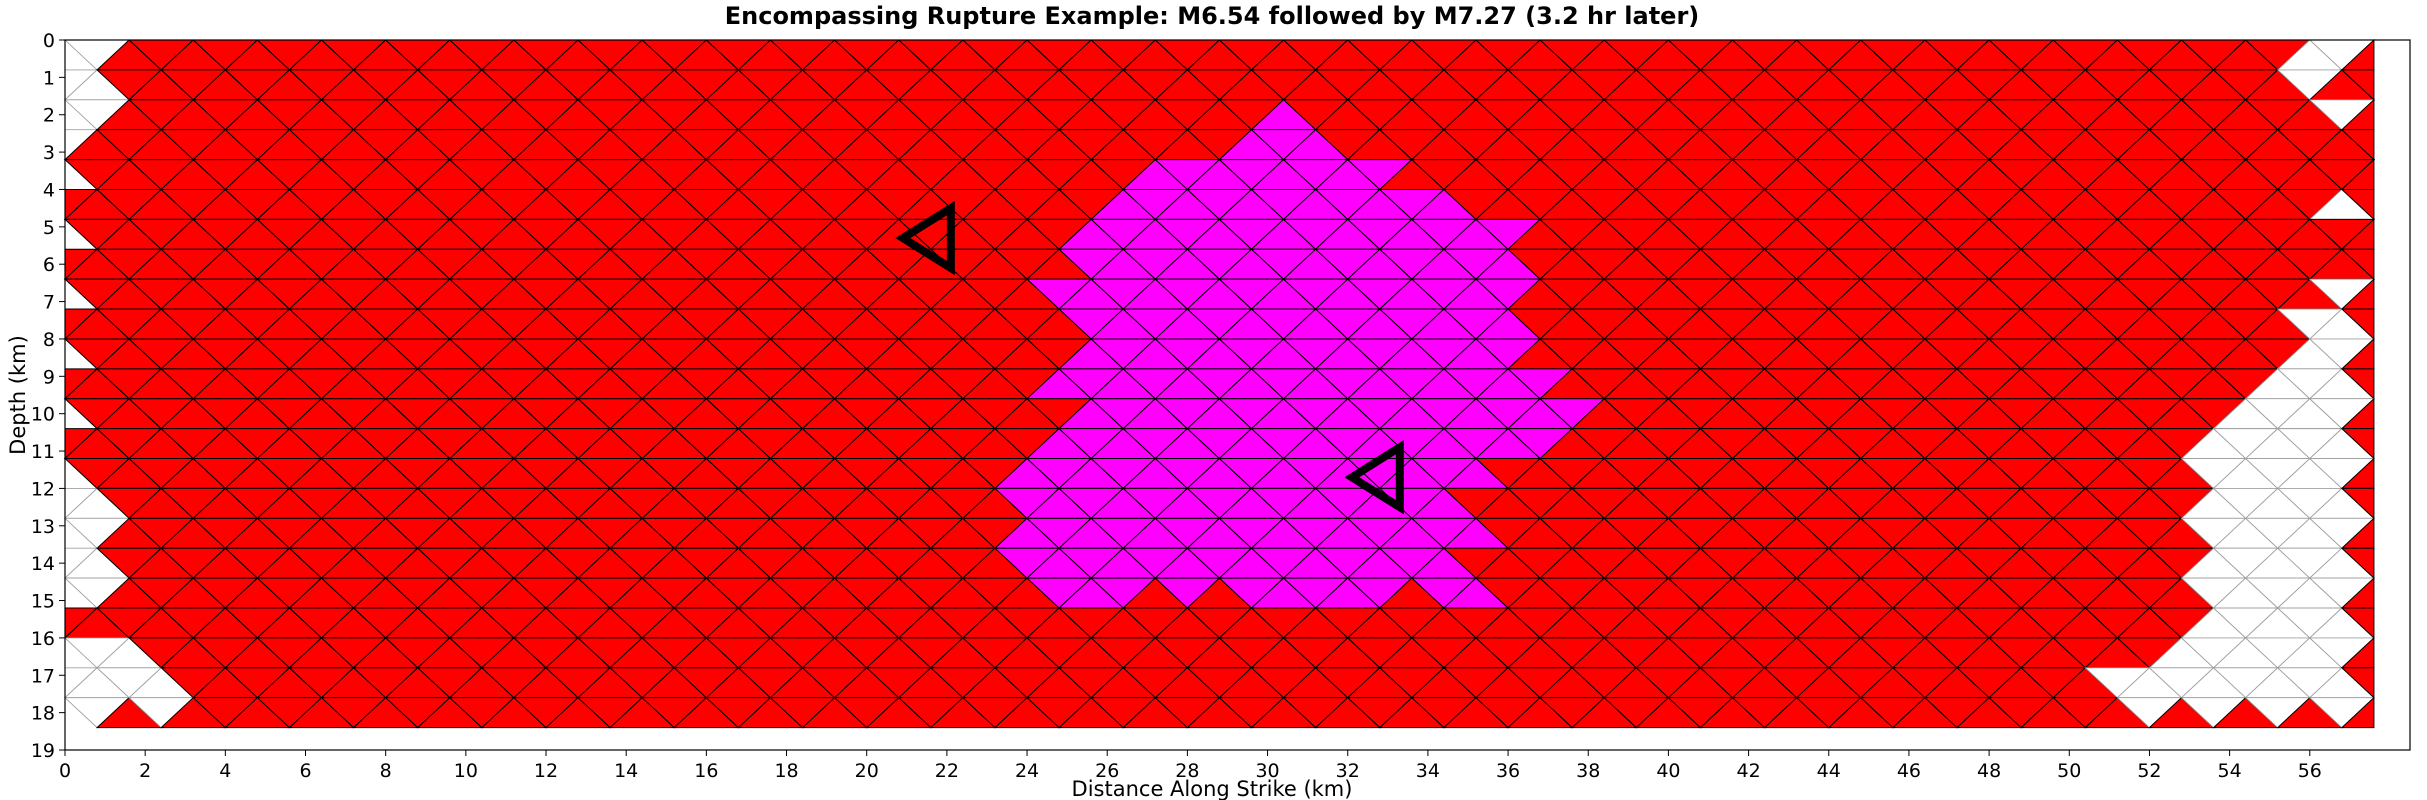 This screenshot has width=2427, height=800. Describe the element at coordinates (49, 377) in the screenshot. I see `y-tick-label: 9` at that location.